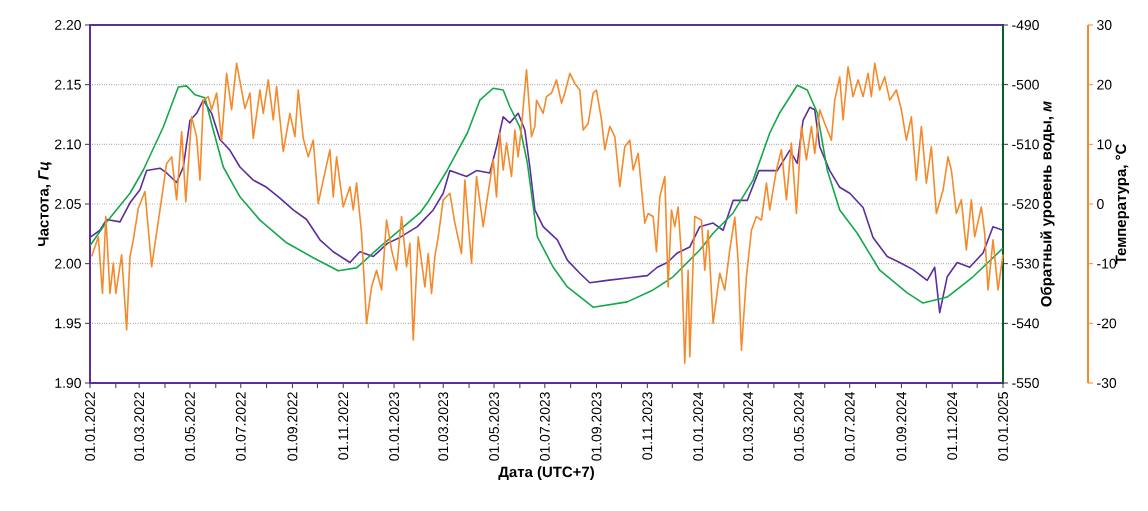 The height and width of the screenshot is (511, 1148). Describe the element at coordinates (1025, 383) in the screenshot. I see `y2-tick-label: -550` at that location.